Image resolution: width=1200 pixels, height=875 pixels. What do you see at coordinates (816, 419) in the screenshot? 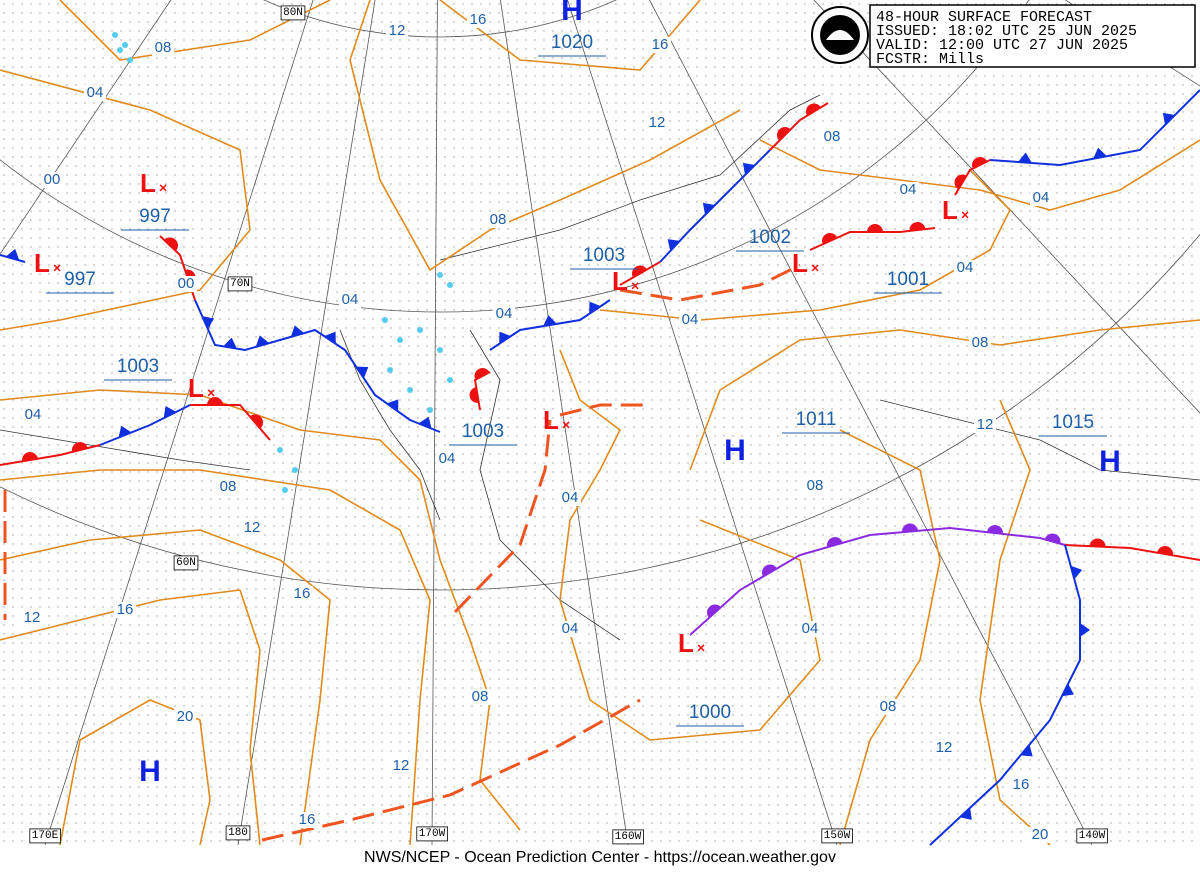
I see `pressure-label: 1011` at bounding box center [816, 419].